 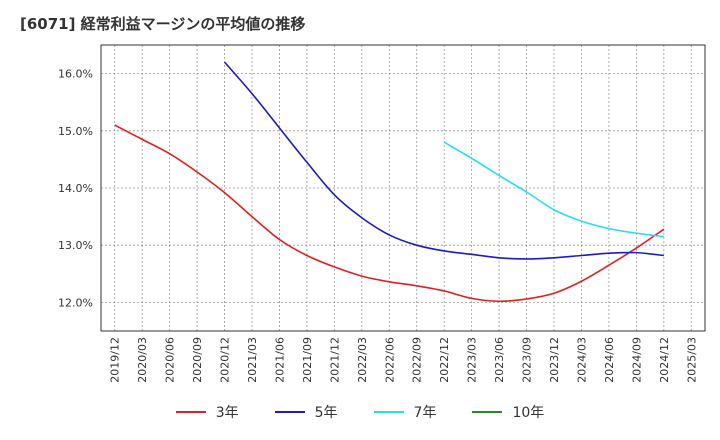 I want to click on x-tick-label: 2023/06, so click(x=499, y=360).